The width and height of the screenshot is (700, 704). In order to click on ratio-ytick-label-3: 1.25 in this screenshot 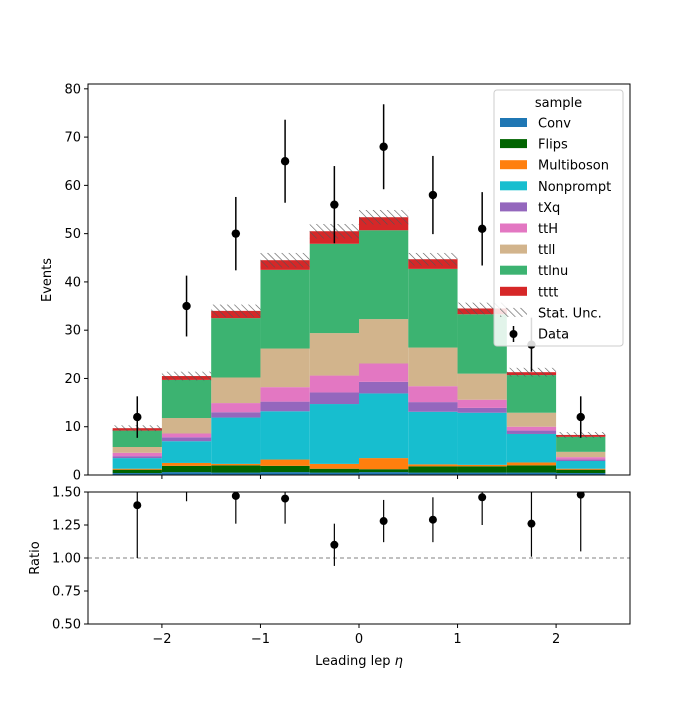, I will do `click(66, 526)`.